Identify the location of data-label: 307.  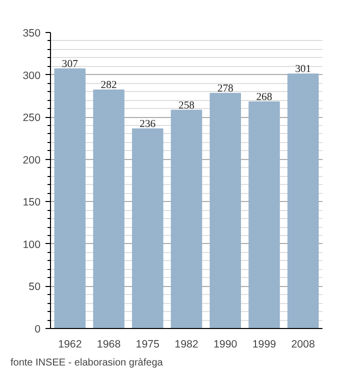
(70, 64).